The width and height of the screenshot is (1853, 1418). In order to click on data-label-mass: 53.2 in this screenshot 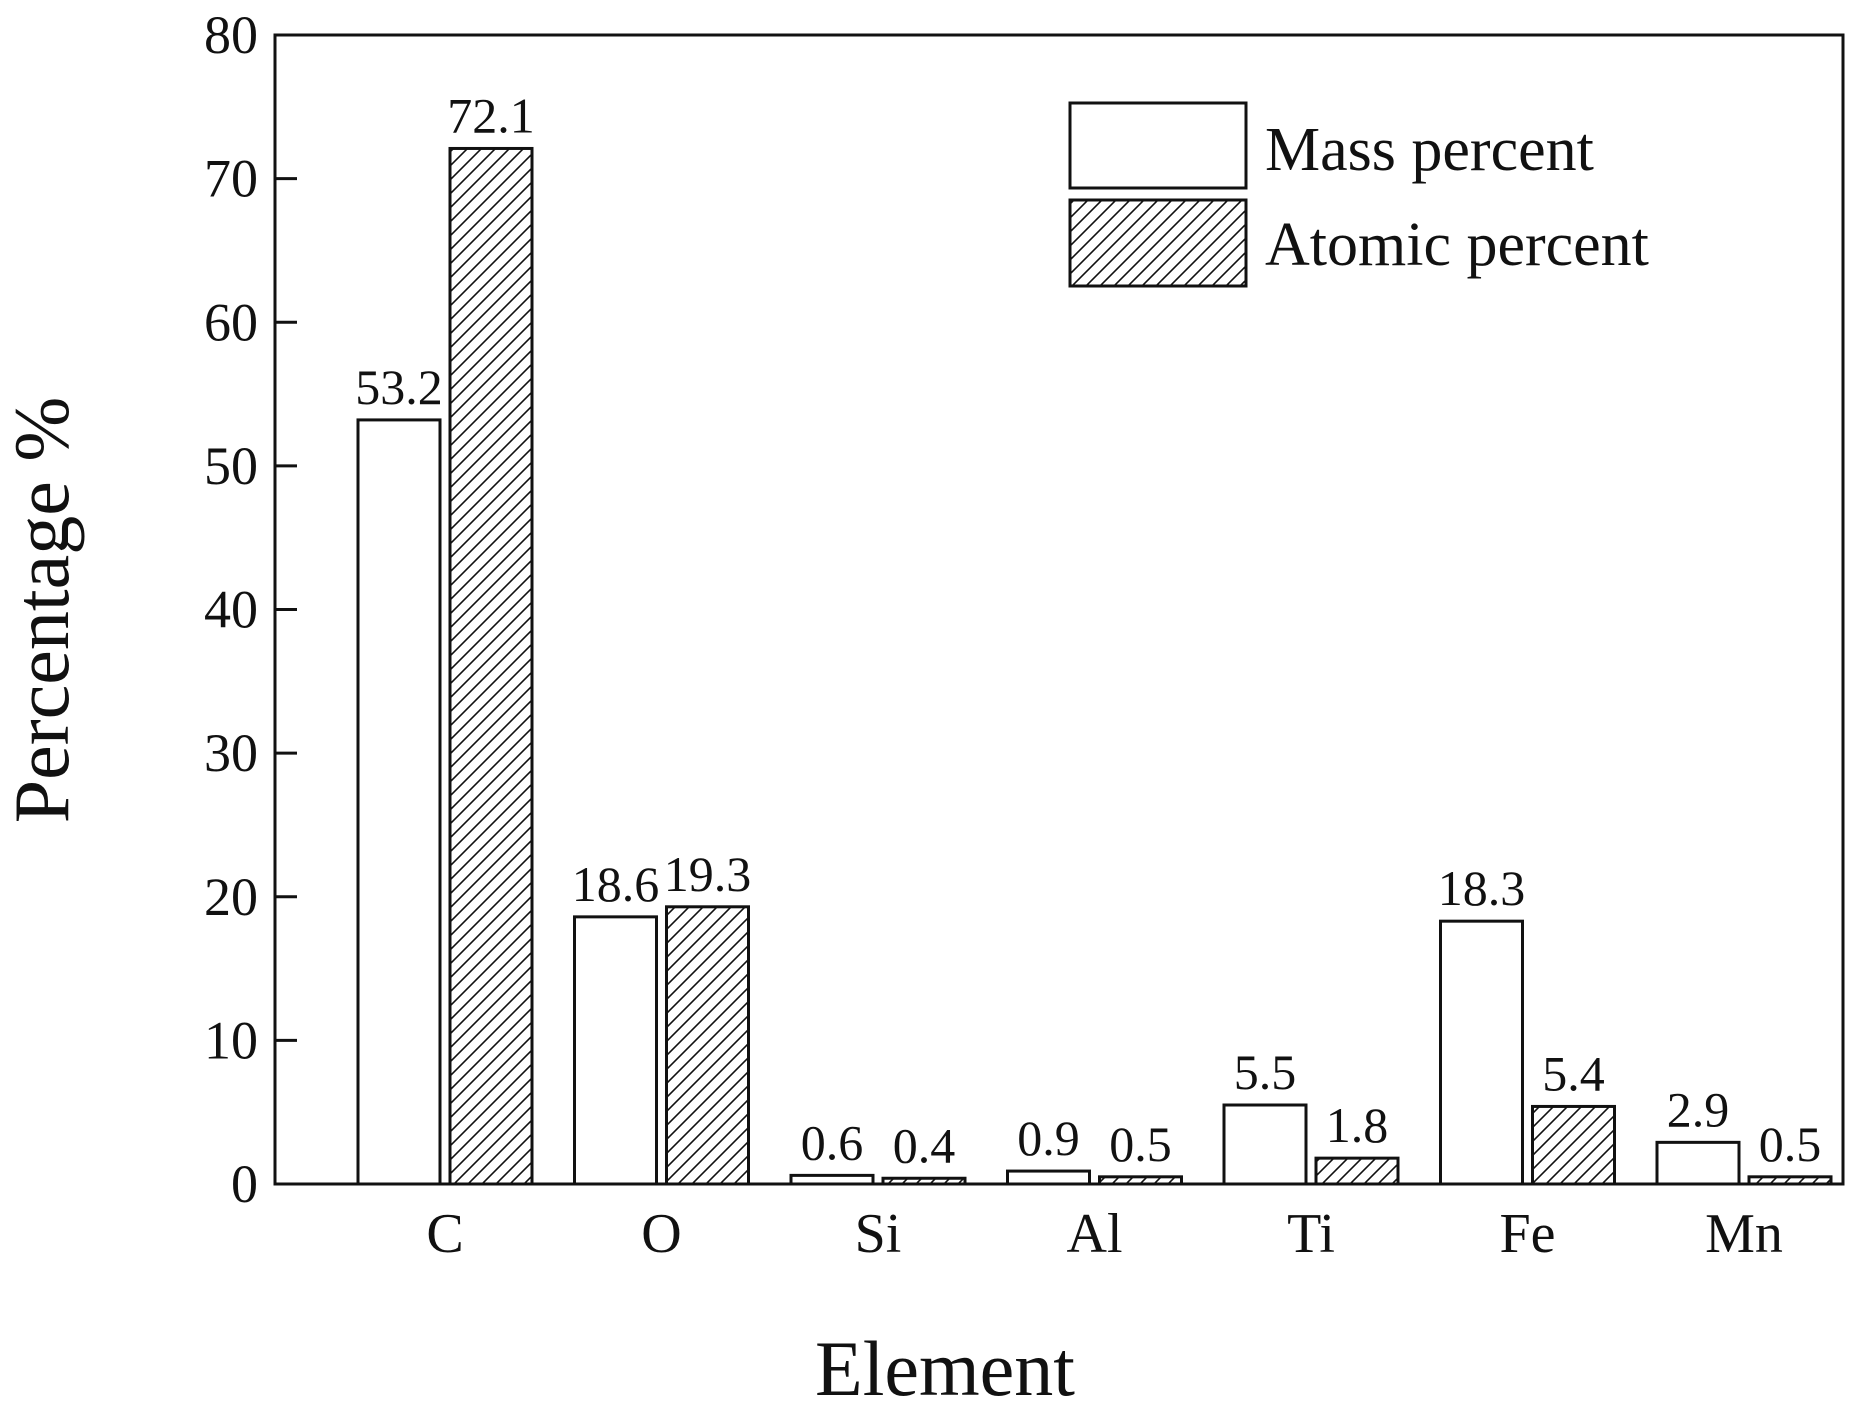, I will do `click(399, 387)`.